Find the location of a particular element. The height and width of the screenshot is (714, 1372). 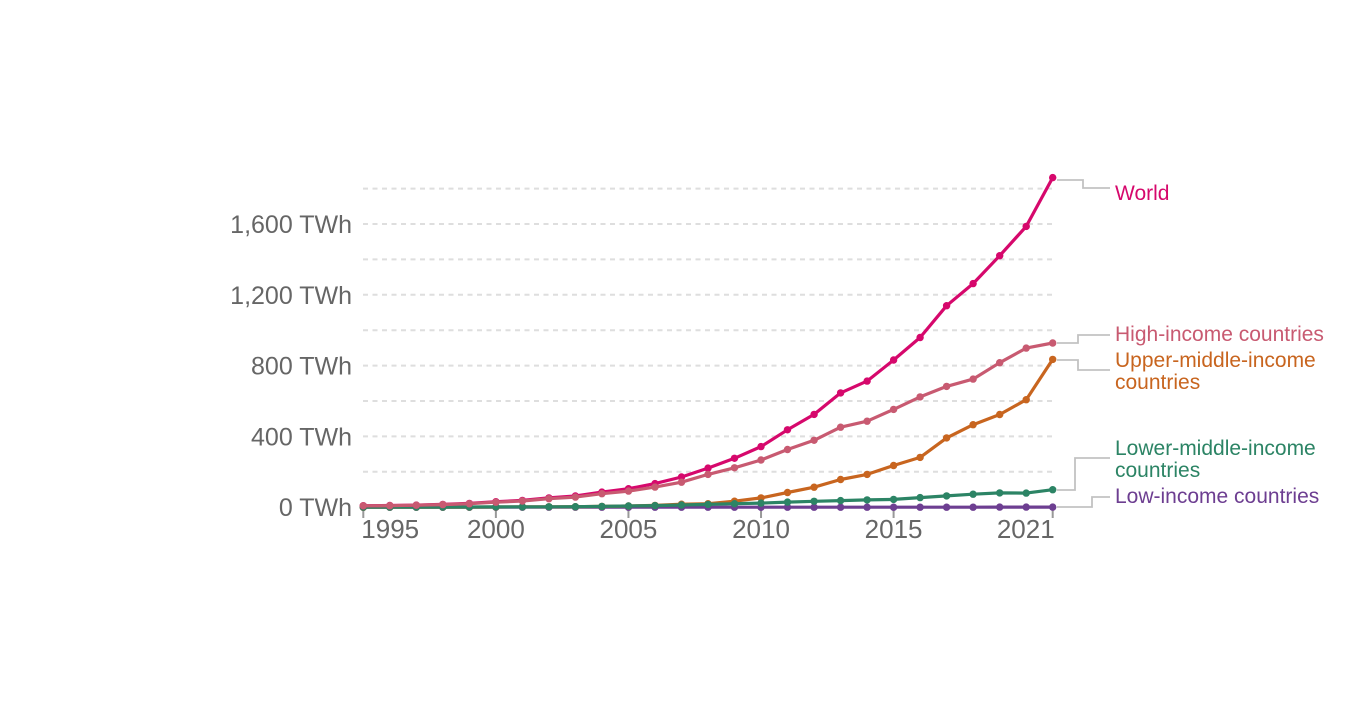

legend-label-high-income: High-income countries is located at coordinates (1219, 334).